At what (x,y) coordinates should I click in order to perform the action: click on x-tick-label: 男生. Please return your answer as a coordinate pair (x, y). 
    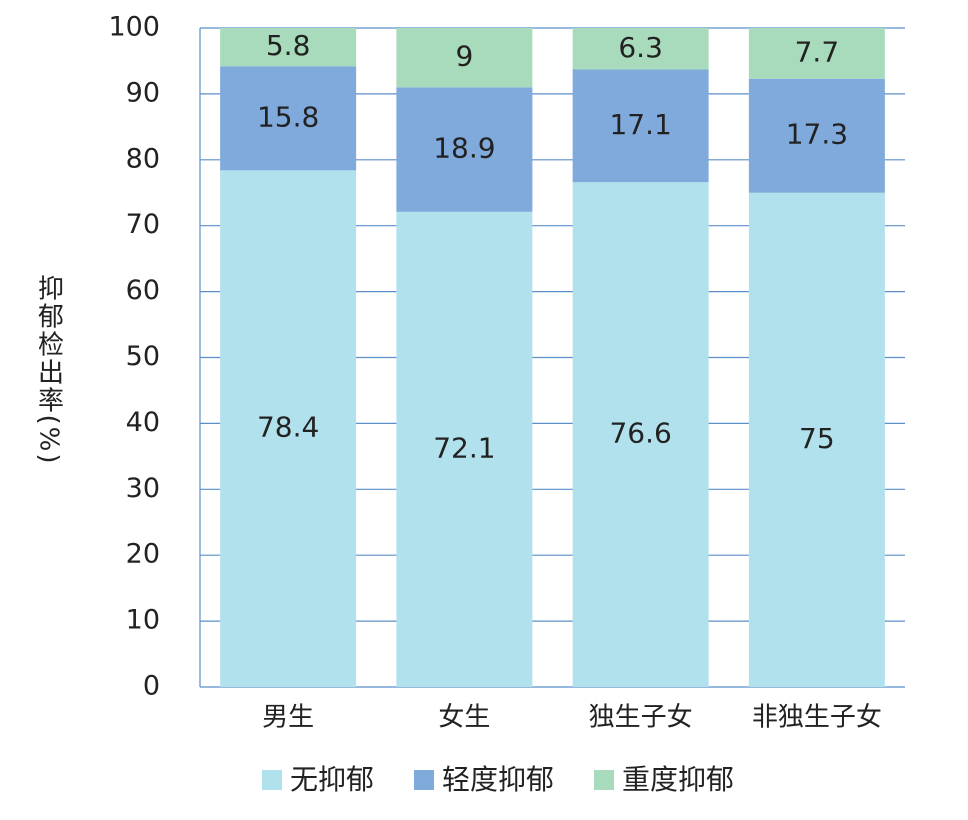
    Looking at the image, I should click on (288, 718).